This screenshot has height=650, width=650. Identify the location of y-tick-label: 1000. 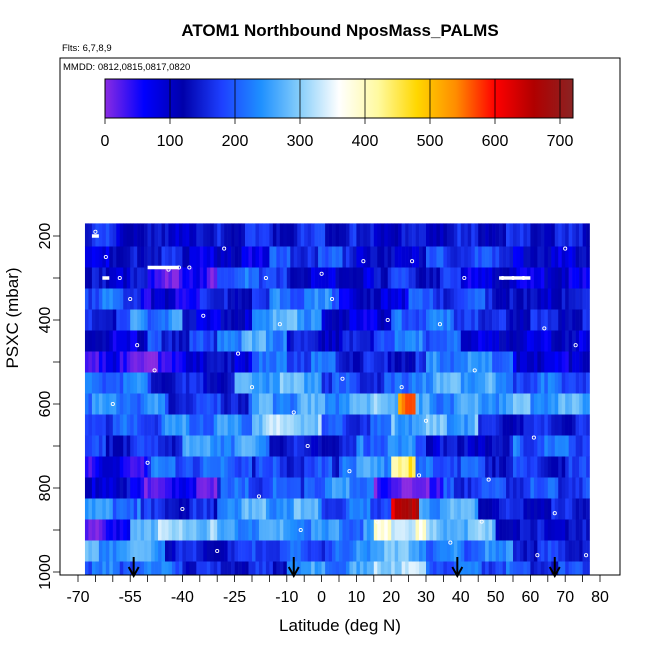
(45, 572).